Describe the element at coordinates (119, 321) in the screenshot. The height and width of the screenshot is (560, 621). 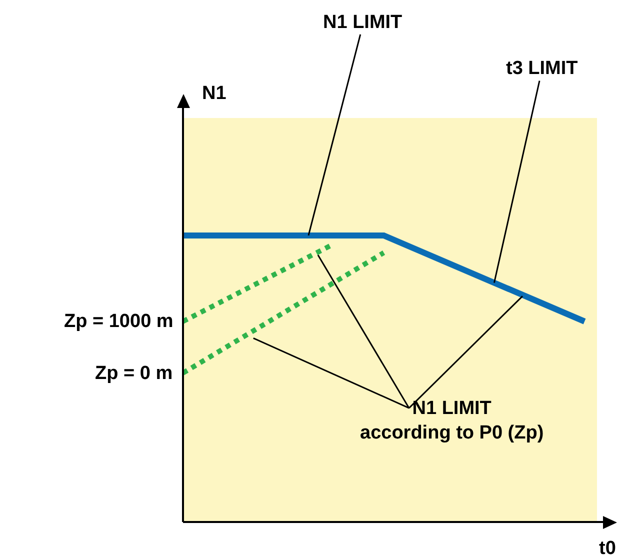
I see `series-label: Zp = 1000 m` at that location.